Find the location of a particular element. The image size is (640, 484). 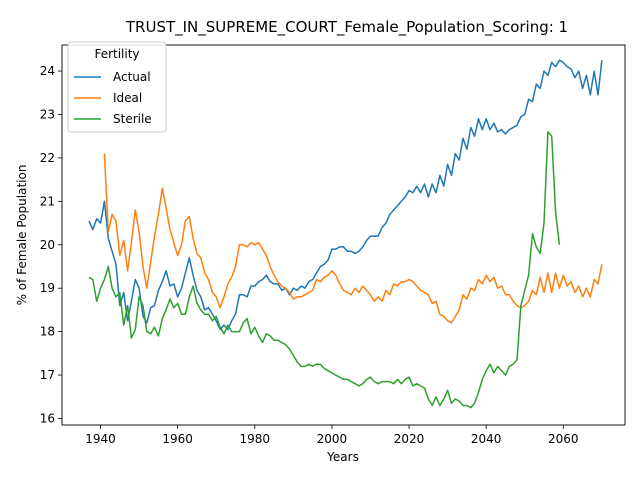

x-axis: 1940 1960 1980 2000 2020 2040 2060 is located at coordinates (332, 435).